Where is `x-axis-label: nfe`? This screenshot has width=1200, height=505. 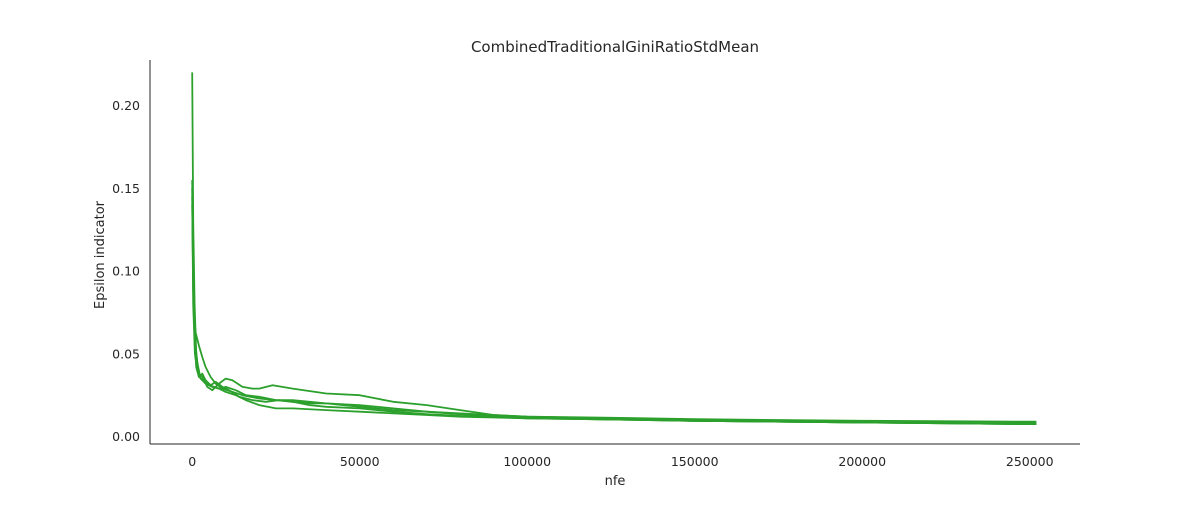
x-axis-label: nfe is located at coordinates (615, 481).